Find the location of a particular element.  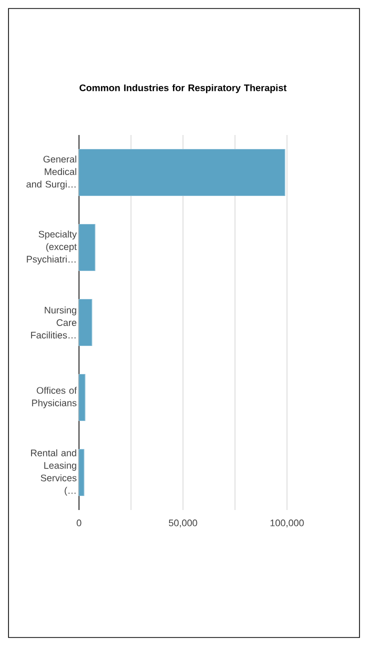

x-tick-label: 100,000 is located at coordinates (287, 524).